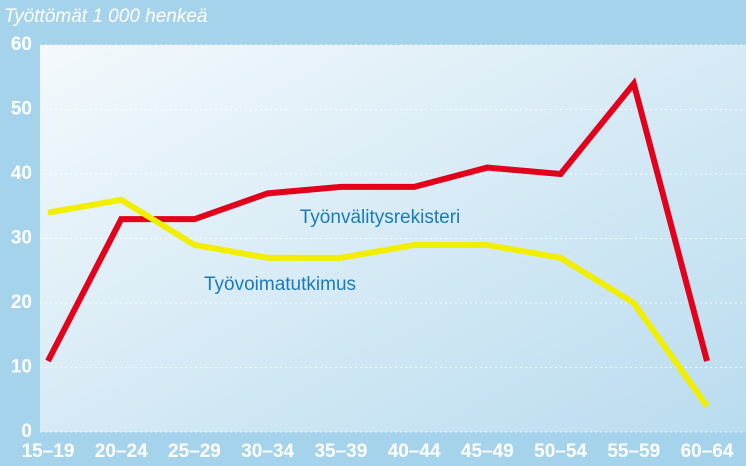  I want to click on y-tick-label: 50, so click(21, 109).